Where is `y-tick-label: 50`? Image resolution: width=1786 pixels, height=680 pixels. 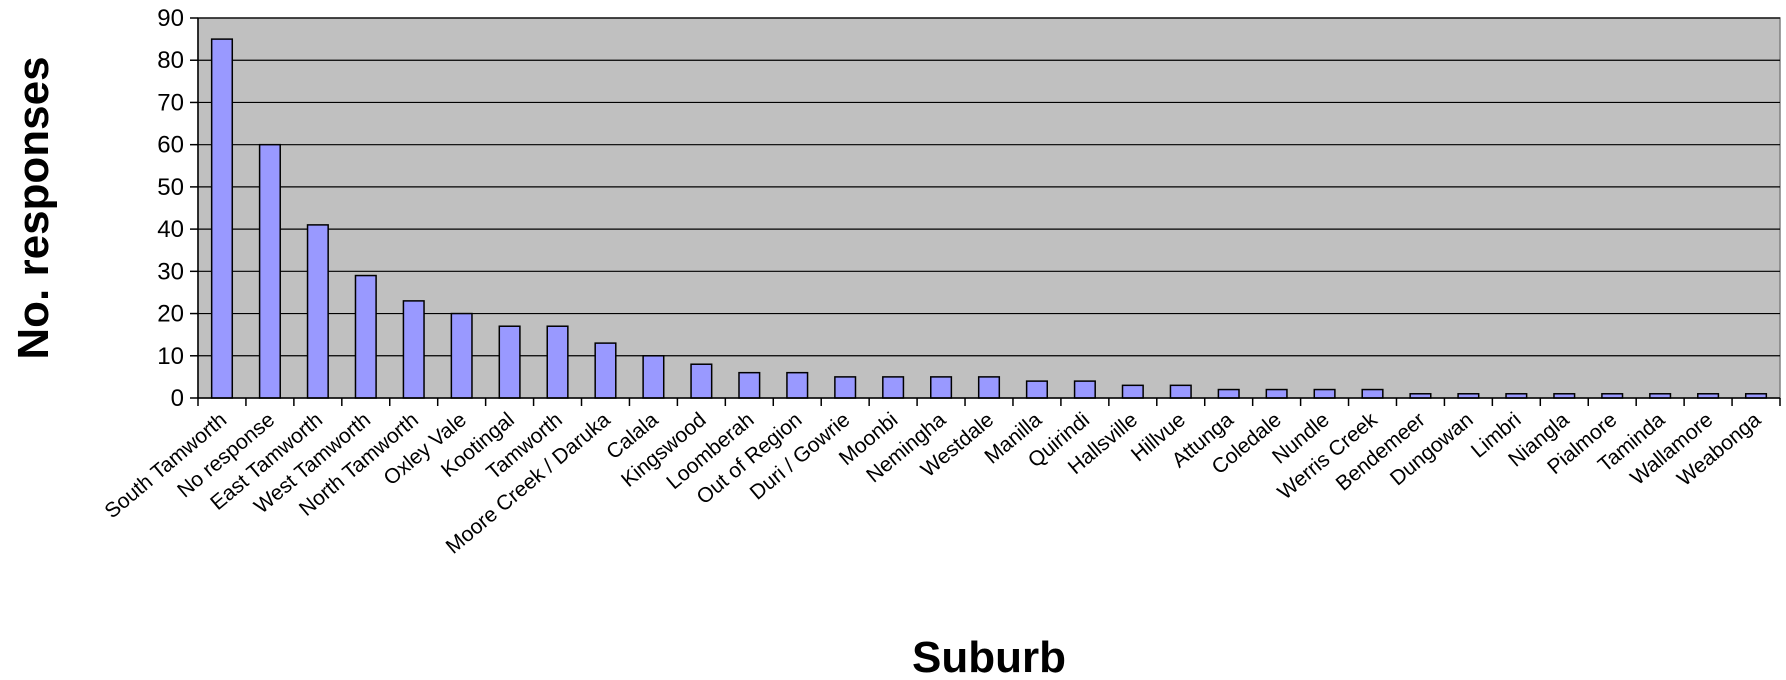 y-tick-label: 50 is located at coordinates (170, 187).